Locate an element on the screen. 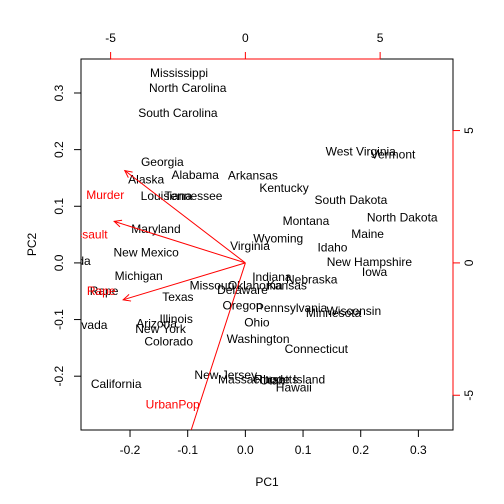  state-label: Wyoming is located at coordinates (278, 239).